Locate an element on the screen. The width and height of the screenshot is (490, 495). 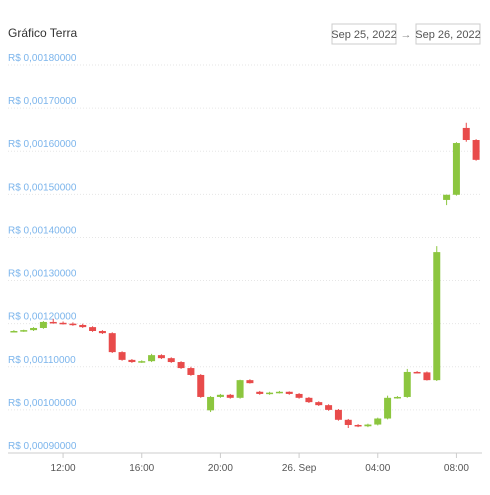
x-tick-label: 04:00 is located at coordinates (377, 468).